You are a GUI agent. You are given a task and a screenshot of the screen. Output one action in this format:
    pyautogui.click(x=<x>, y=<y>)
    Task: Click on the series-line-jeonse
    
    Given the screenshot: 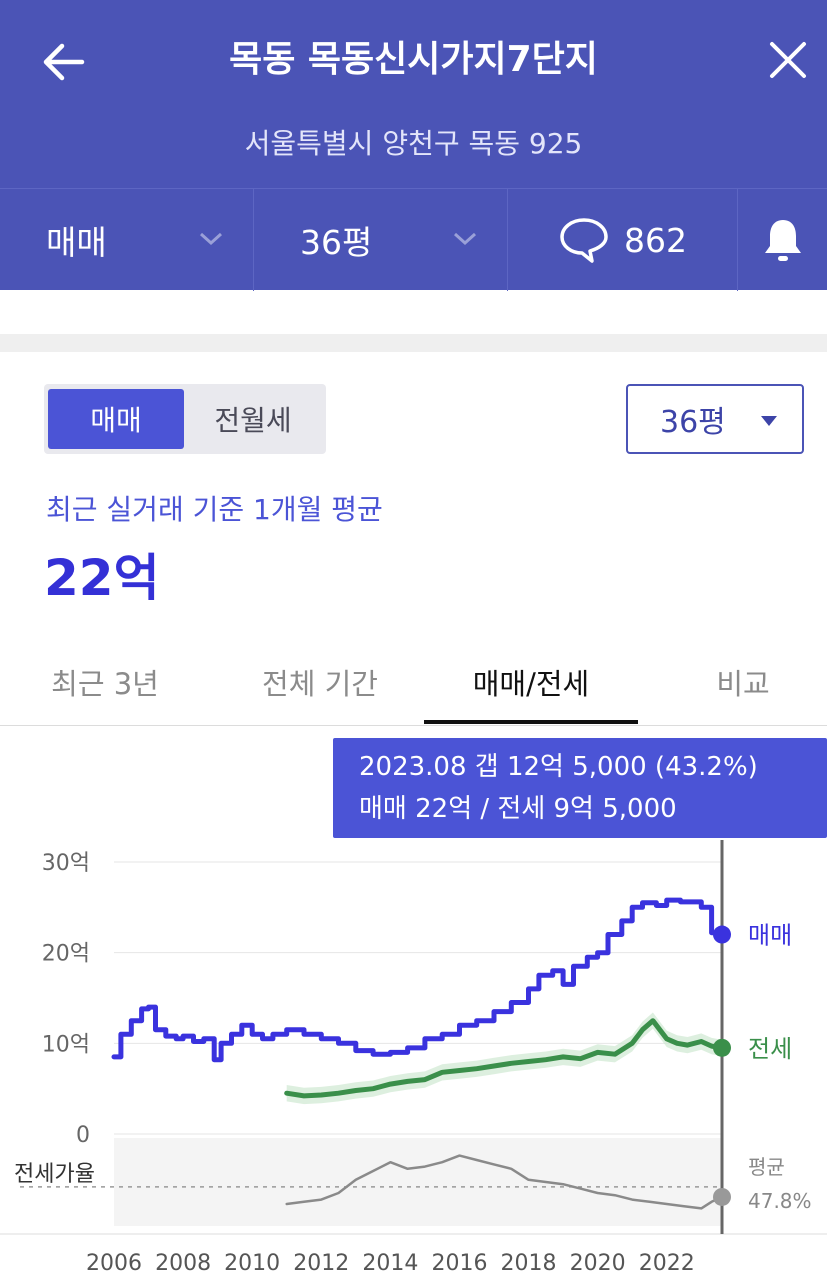 What is the action you would take?
    pyautogui.click(x=504, y=1058)
    